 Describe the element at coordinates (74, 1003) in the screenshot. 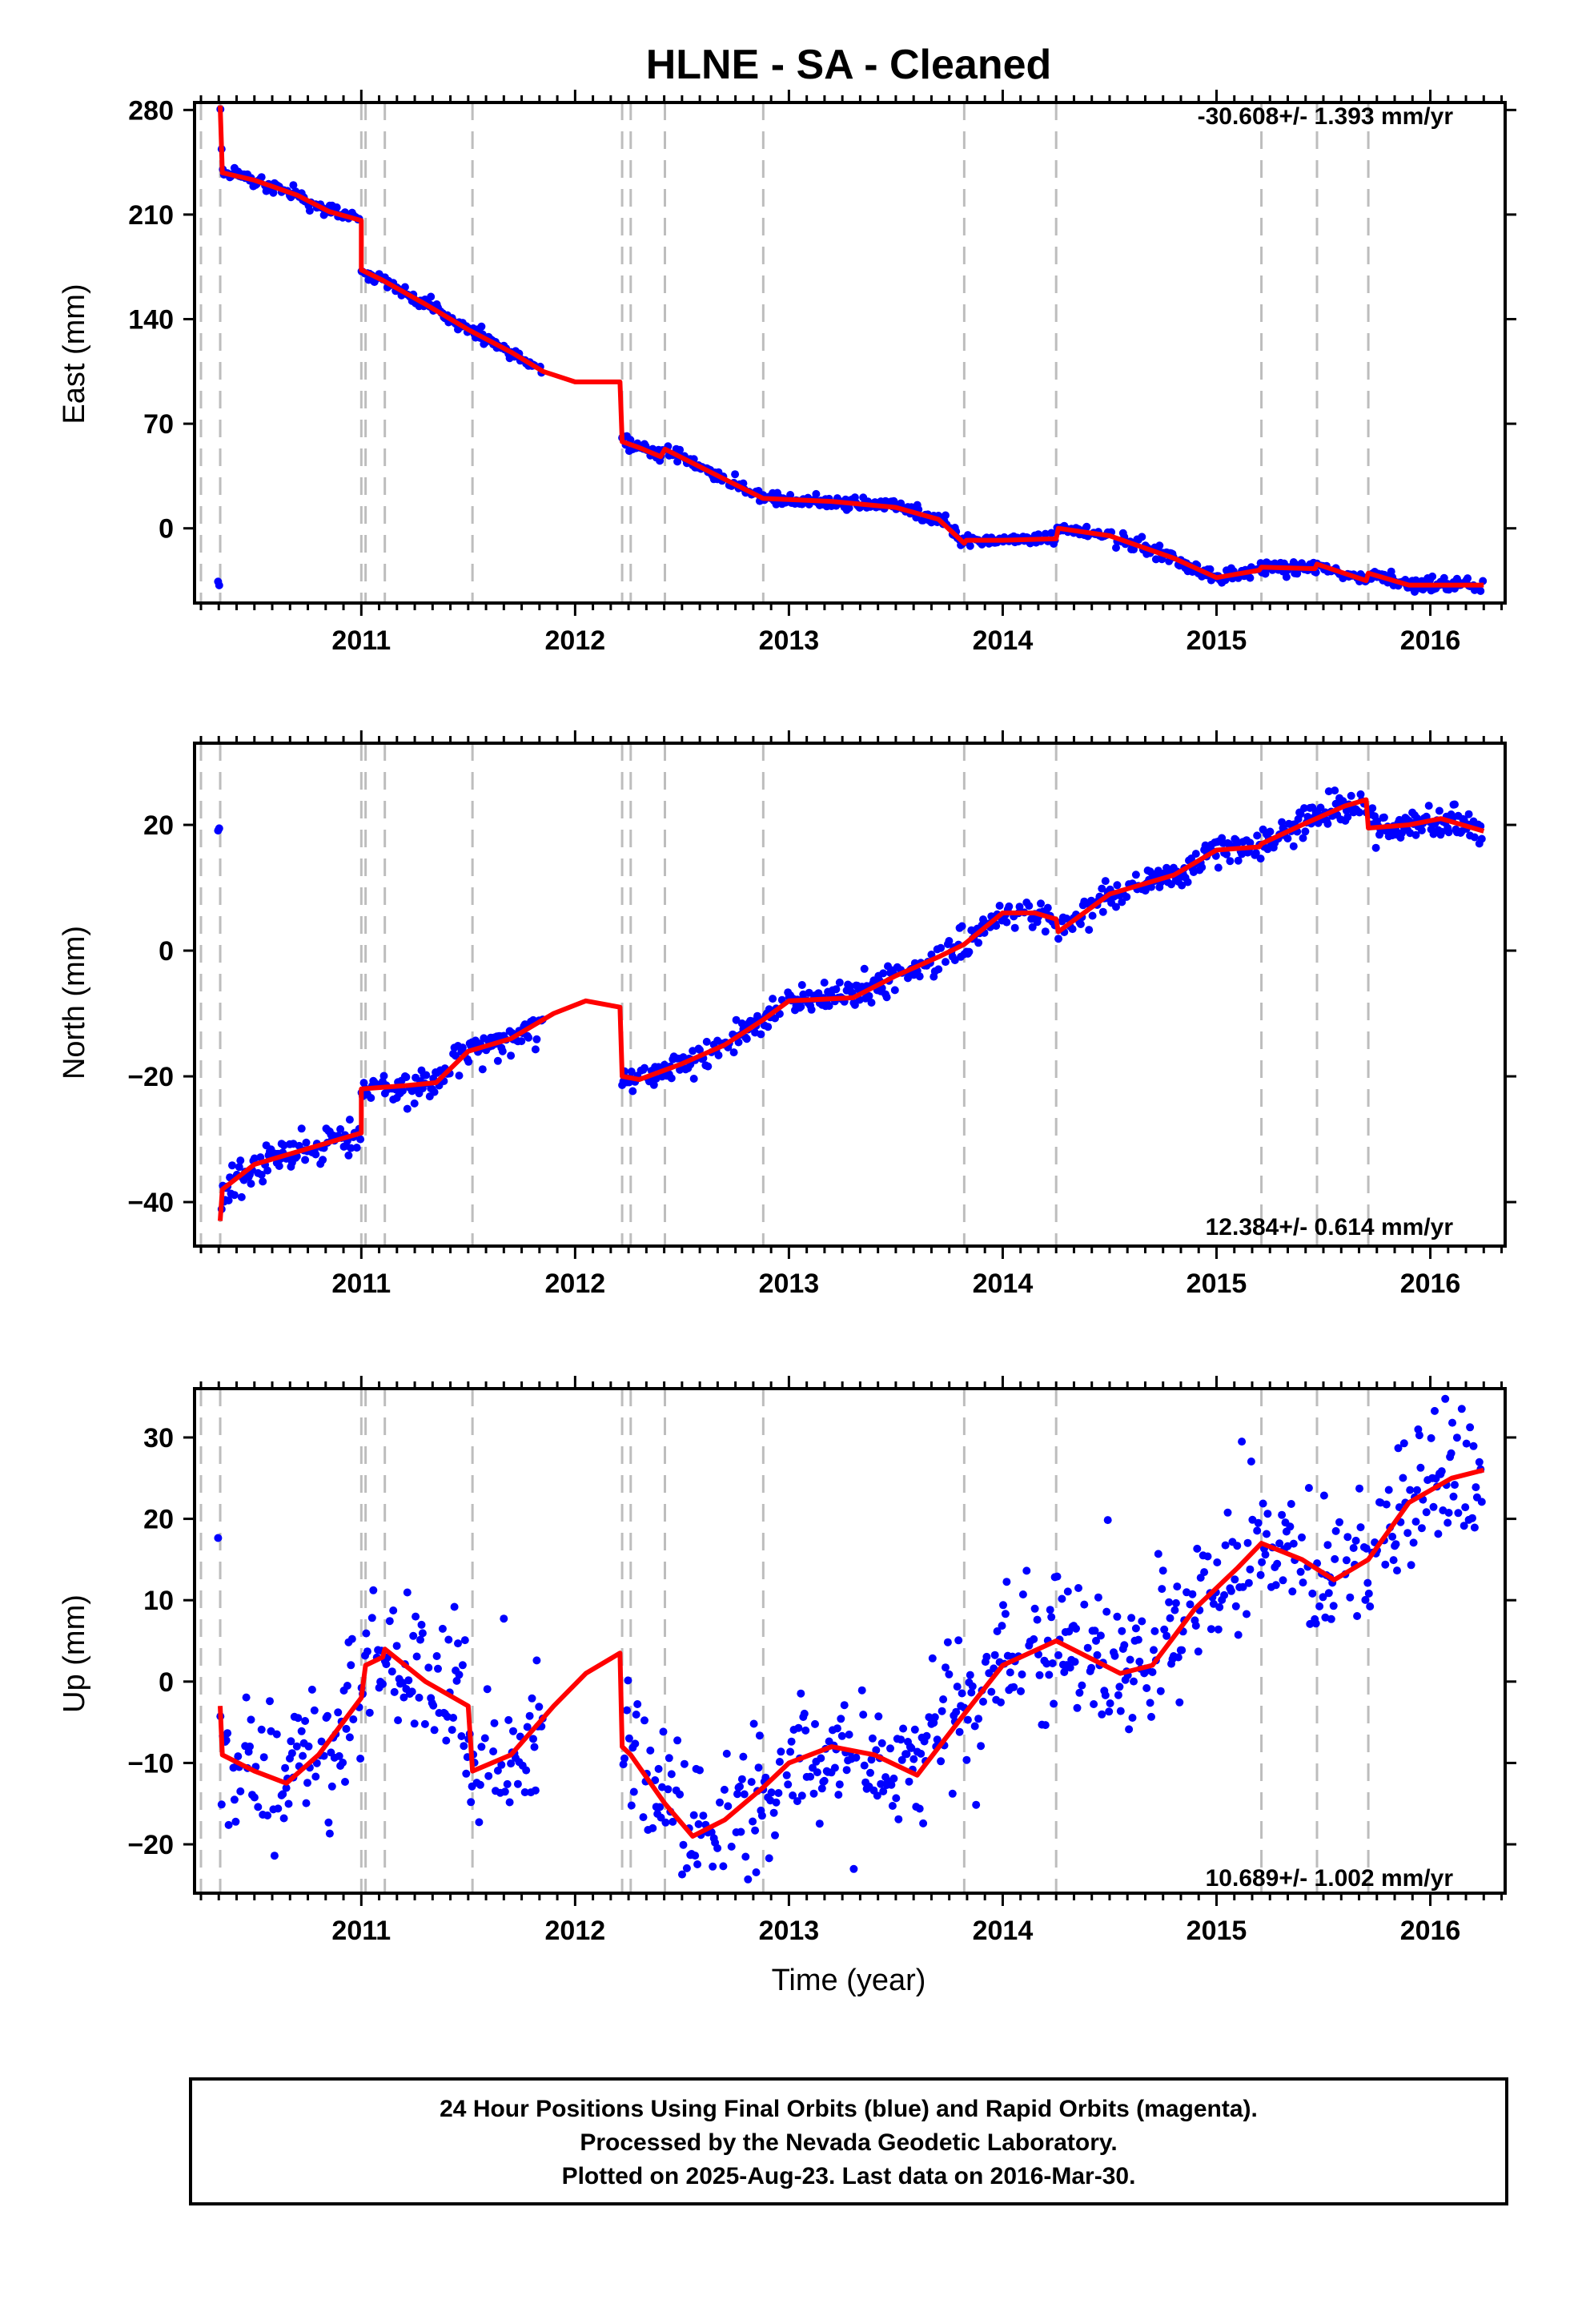

I see `north-axis-label: North (mm)` at that location.